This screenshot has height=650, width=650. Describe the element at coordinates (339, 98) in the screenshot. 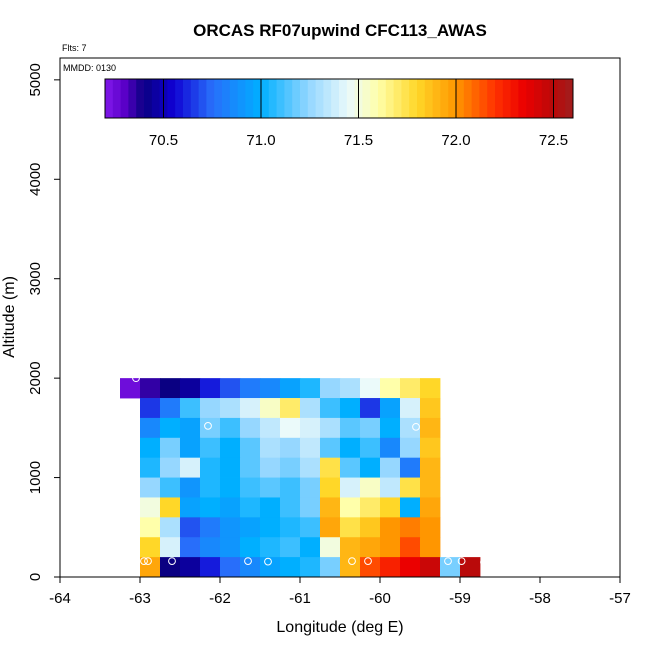

I see `colorbar-frame` at that location.